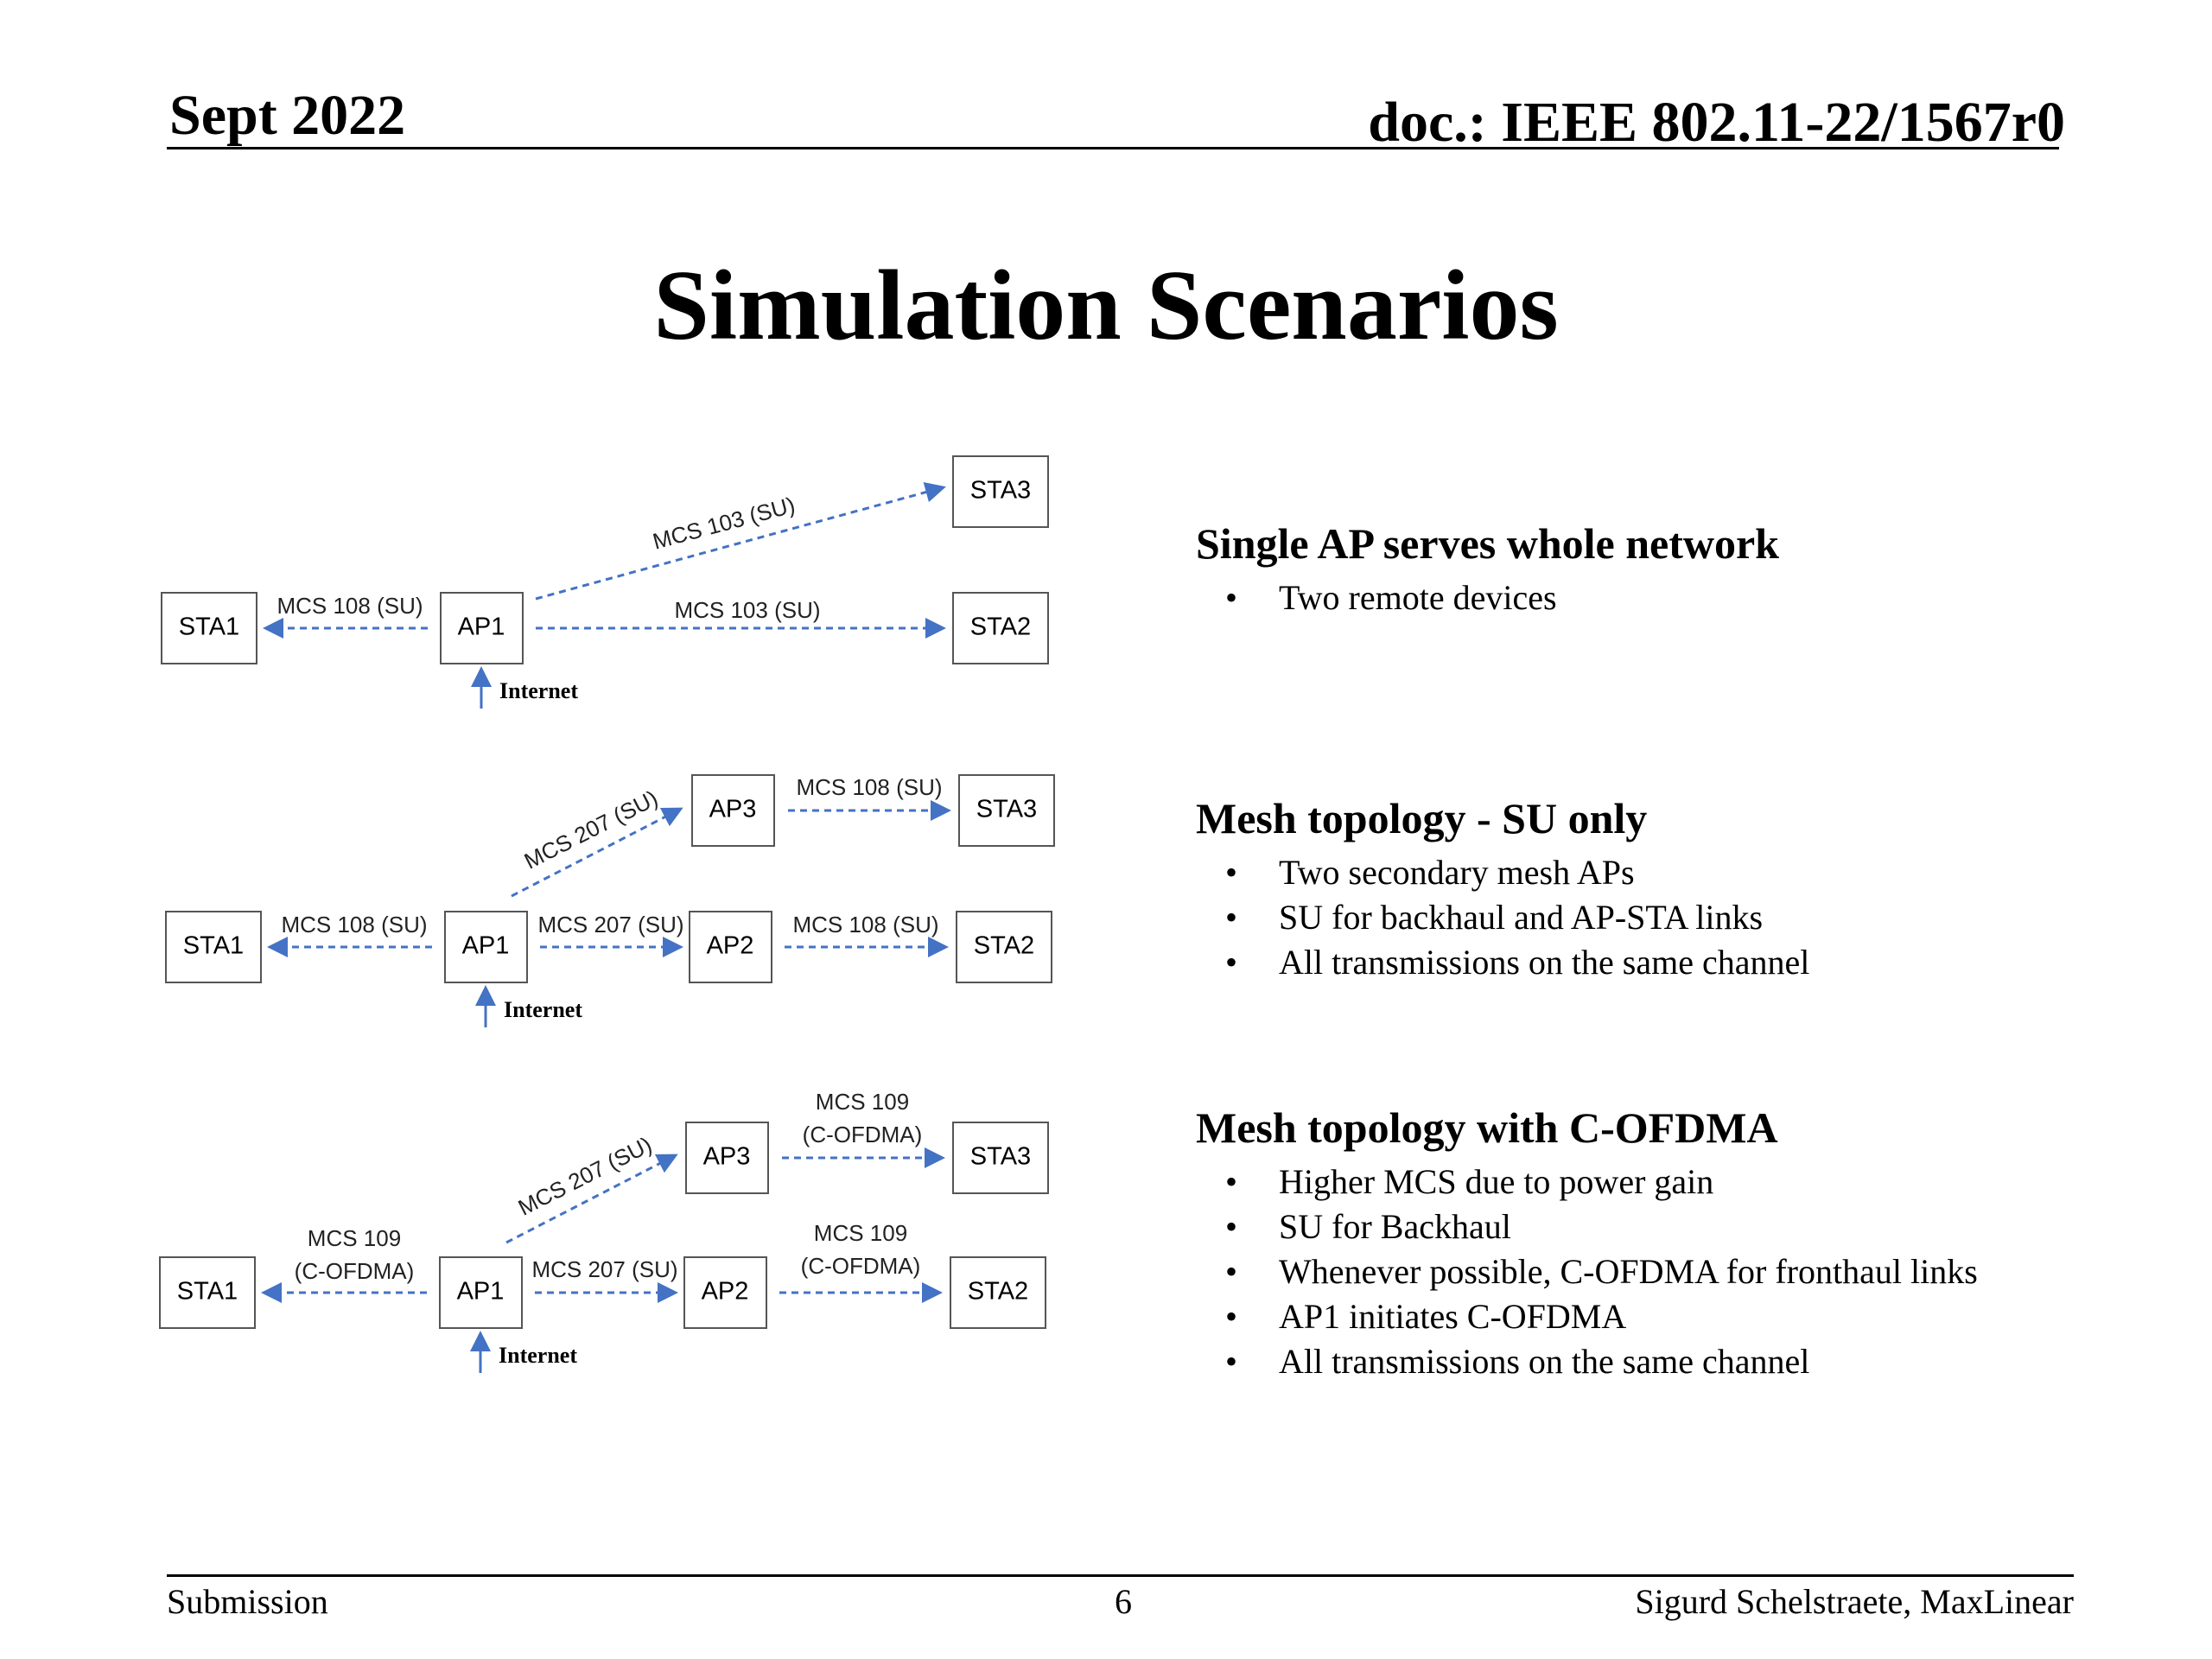 The height and width of the screenshot is (1659, 2212). Describe the element at coordinates (1106, 306) in the screenshot. I see `page-title: Simulation Scenarios` at that location.